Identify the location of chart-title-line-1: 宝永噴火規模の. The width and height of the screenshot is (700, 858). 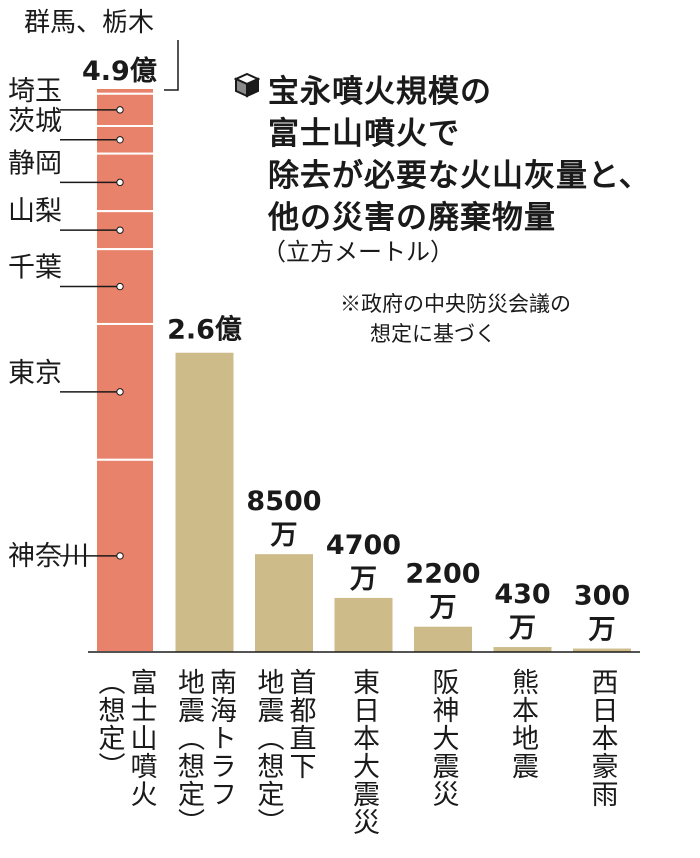
(380, 92).